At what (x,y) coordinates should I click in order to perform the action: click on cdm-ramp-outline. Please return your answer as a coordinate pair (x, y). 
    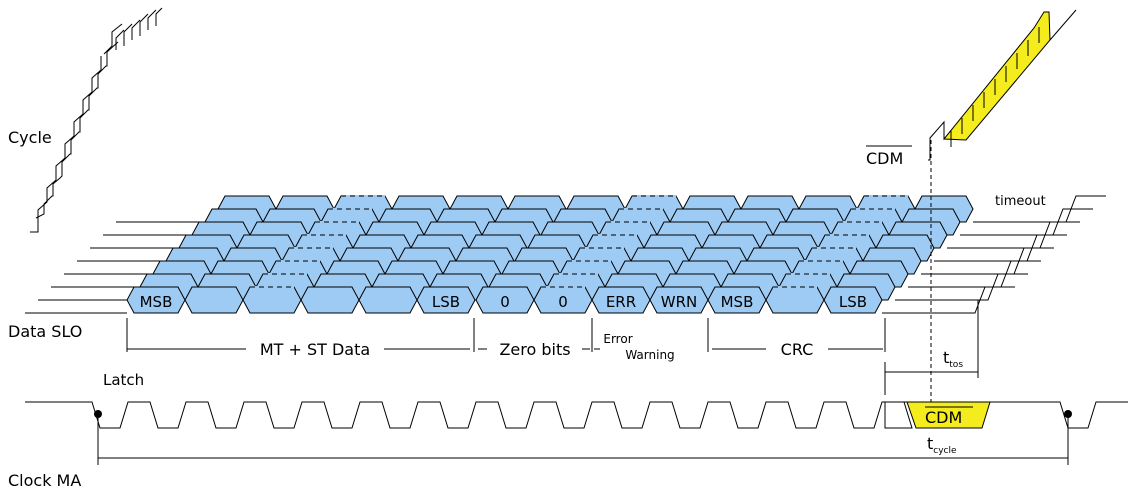
    Looking at the image, I should click on (1002, 85).